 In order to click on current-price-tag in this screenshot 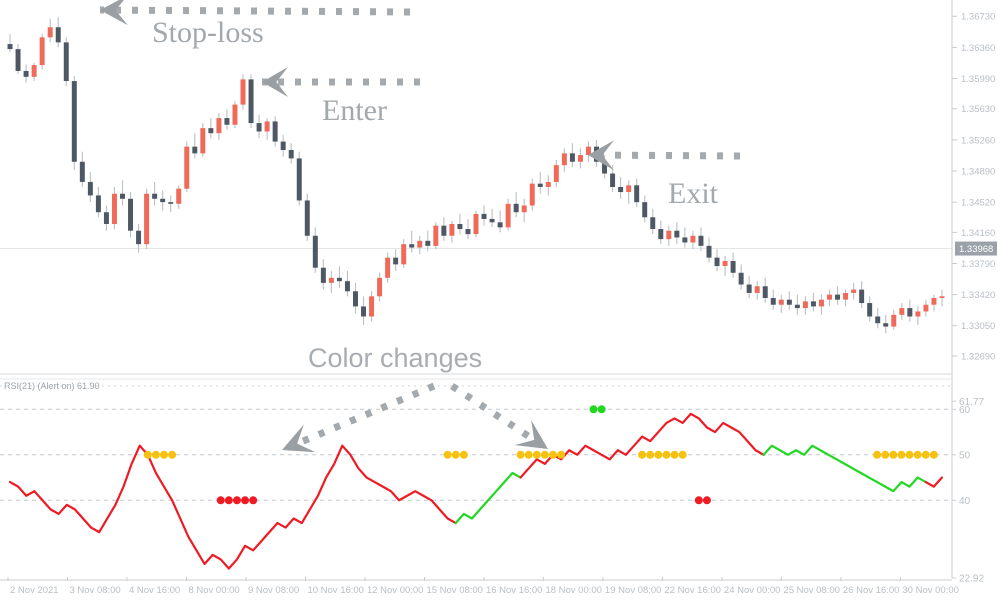, I will do `click(976, 248)`.